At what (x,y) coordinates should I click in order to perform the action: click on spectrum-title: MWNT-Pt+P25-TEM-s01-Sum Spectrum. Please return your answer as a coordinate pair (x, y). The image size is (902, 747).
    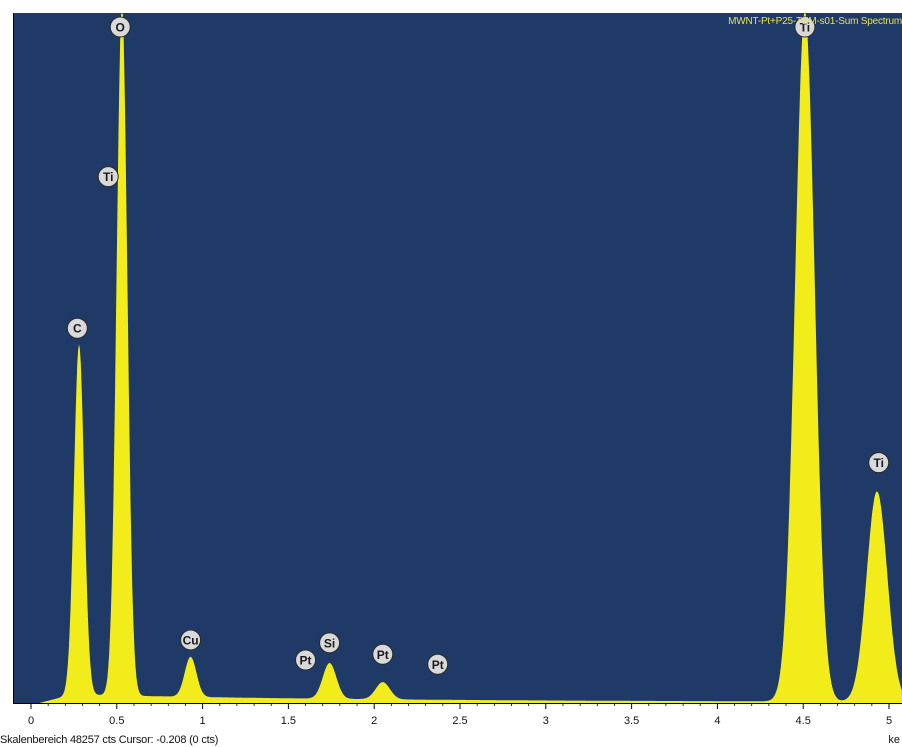
    Looking at the image, I should click on (815, 21).